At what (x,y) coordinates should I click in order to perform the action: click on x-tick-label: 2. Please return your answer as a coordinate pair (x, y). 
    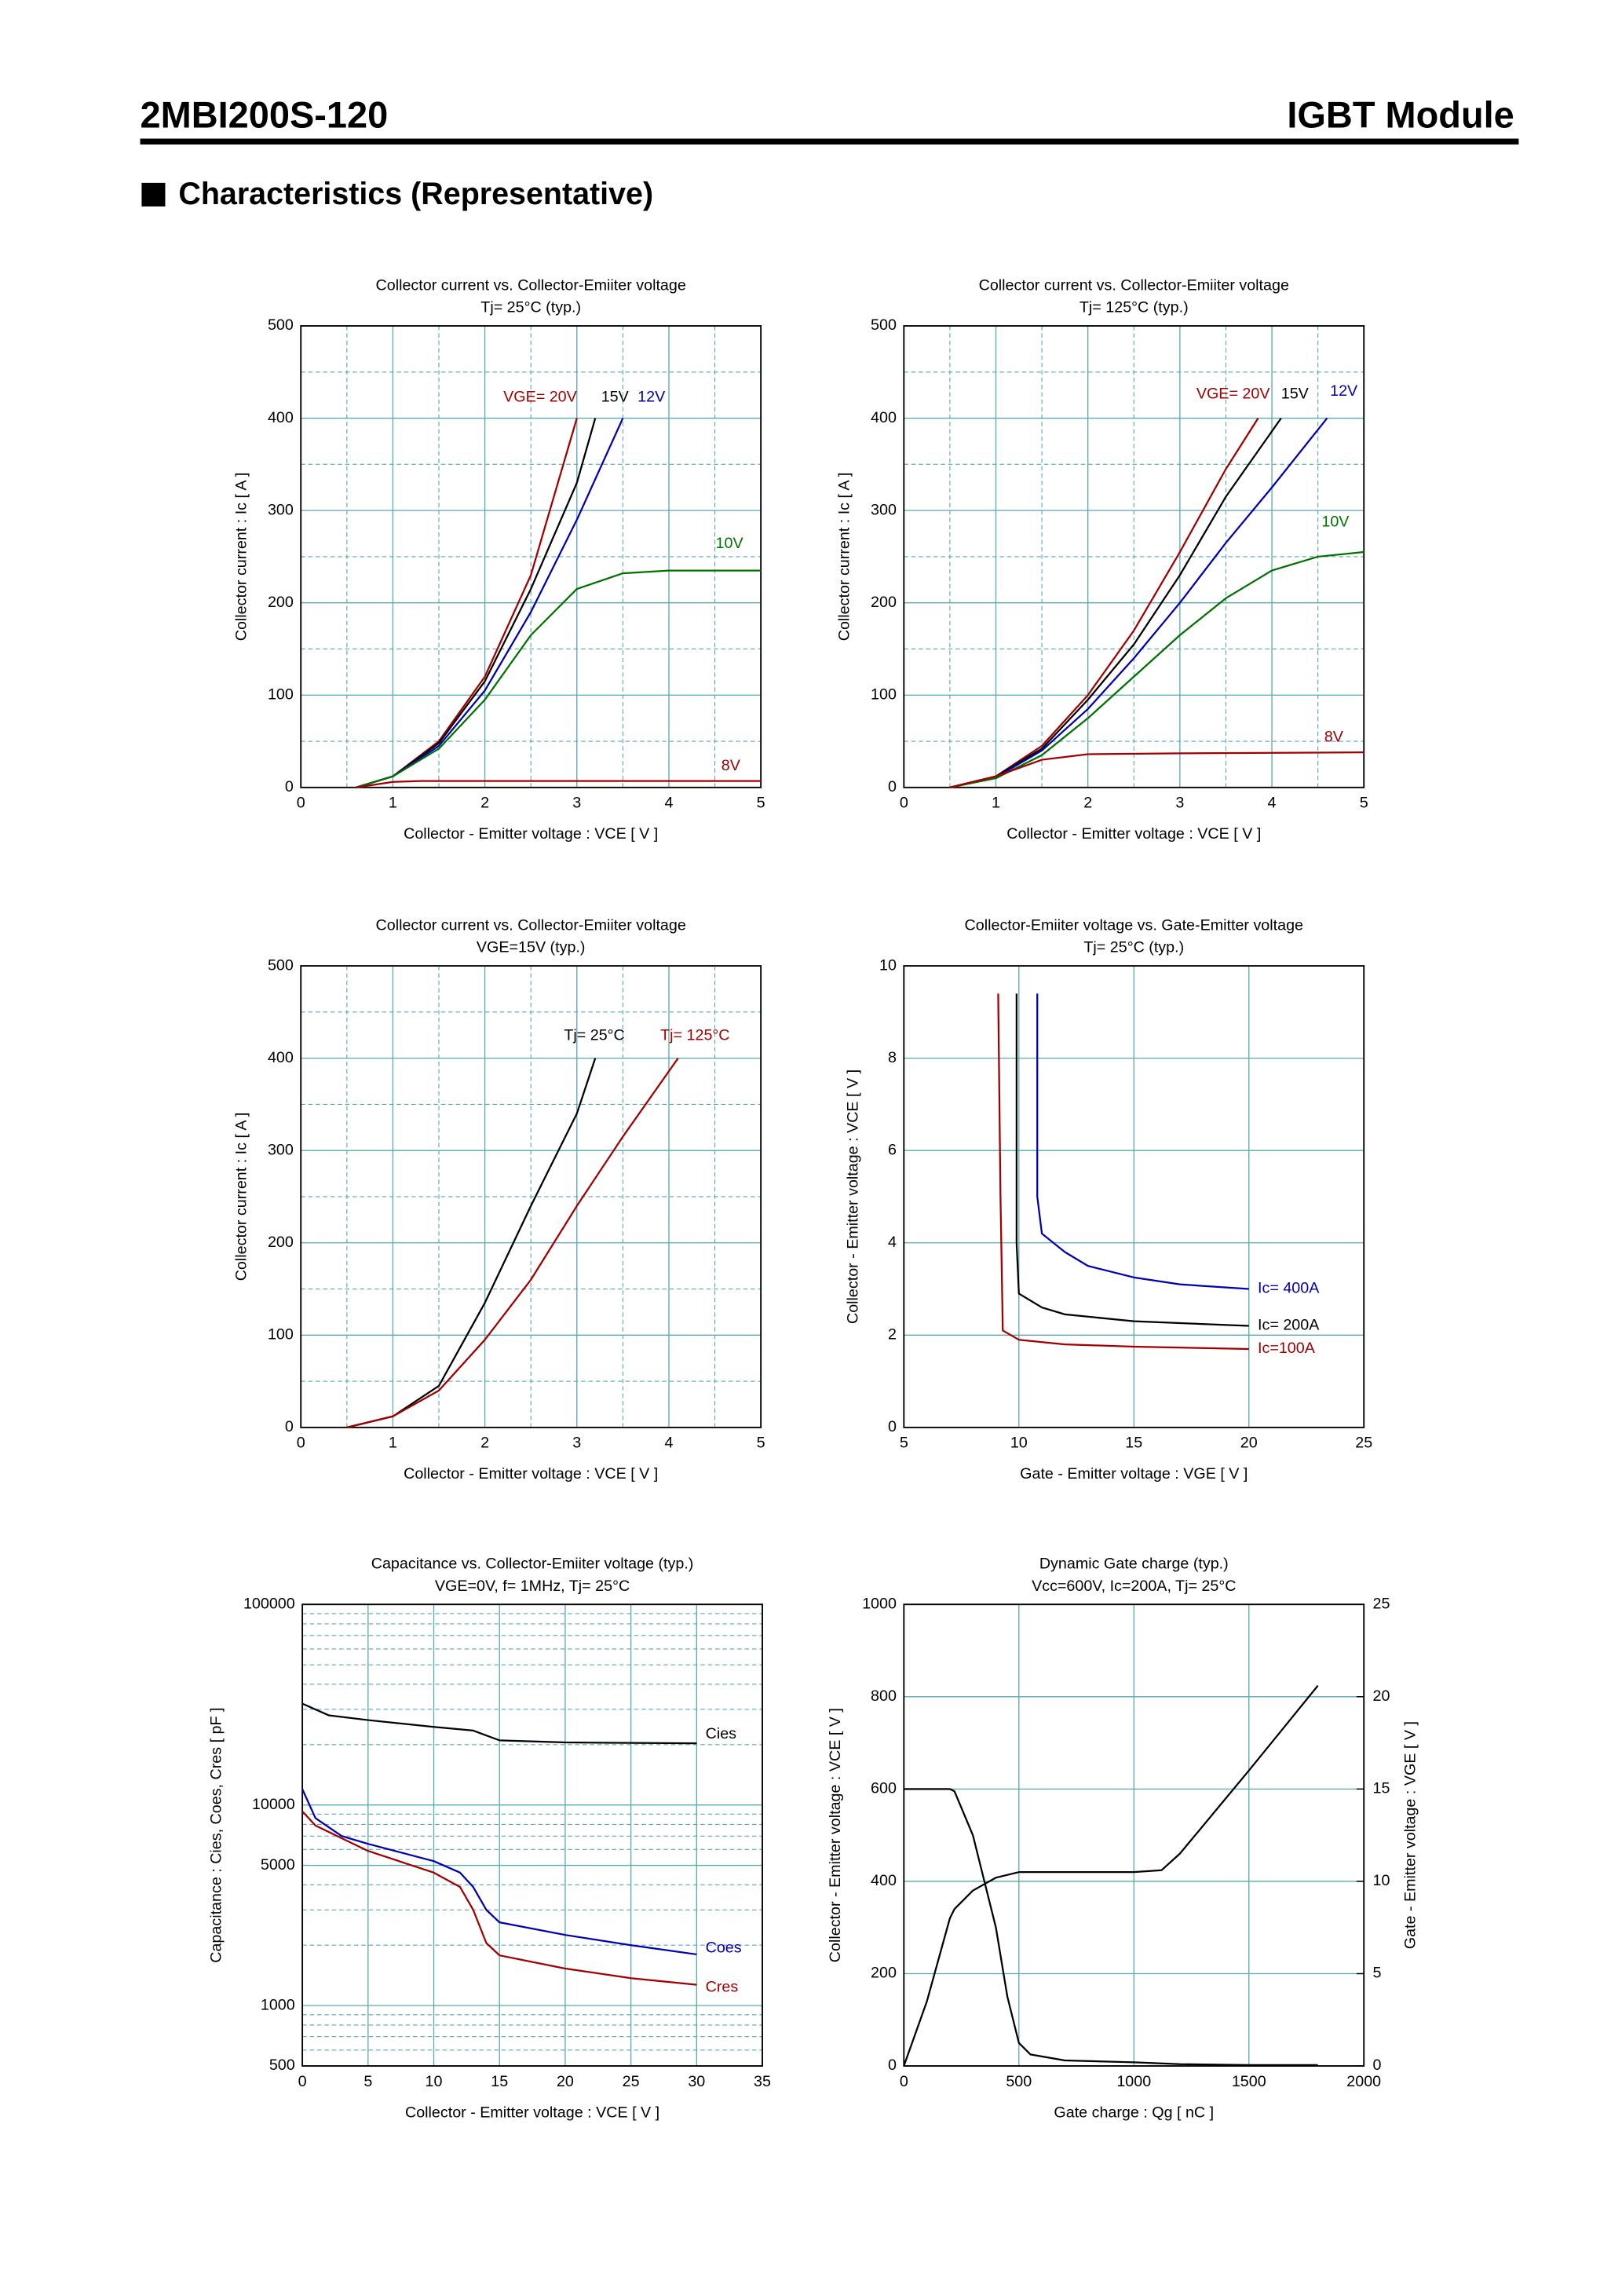
    Looking at the image, I should click on (485, 1444).